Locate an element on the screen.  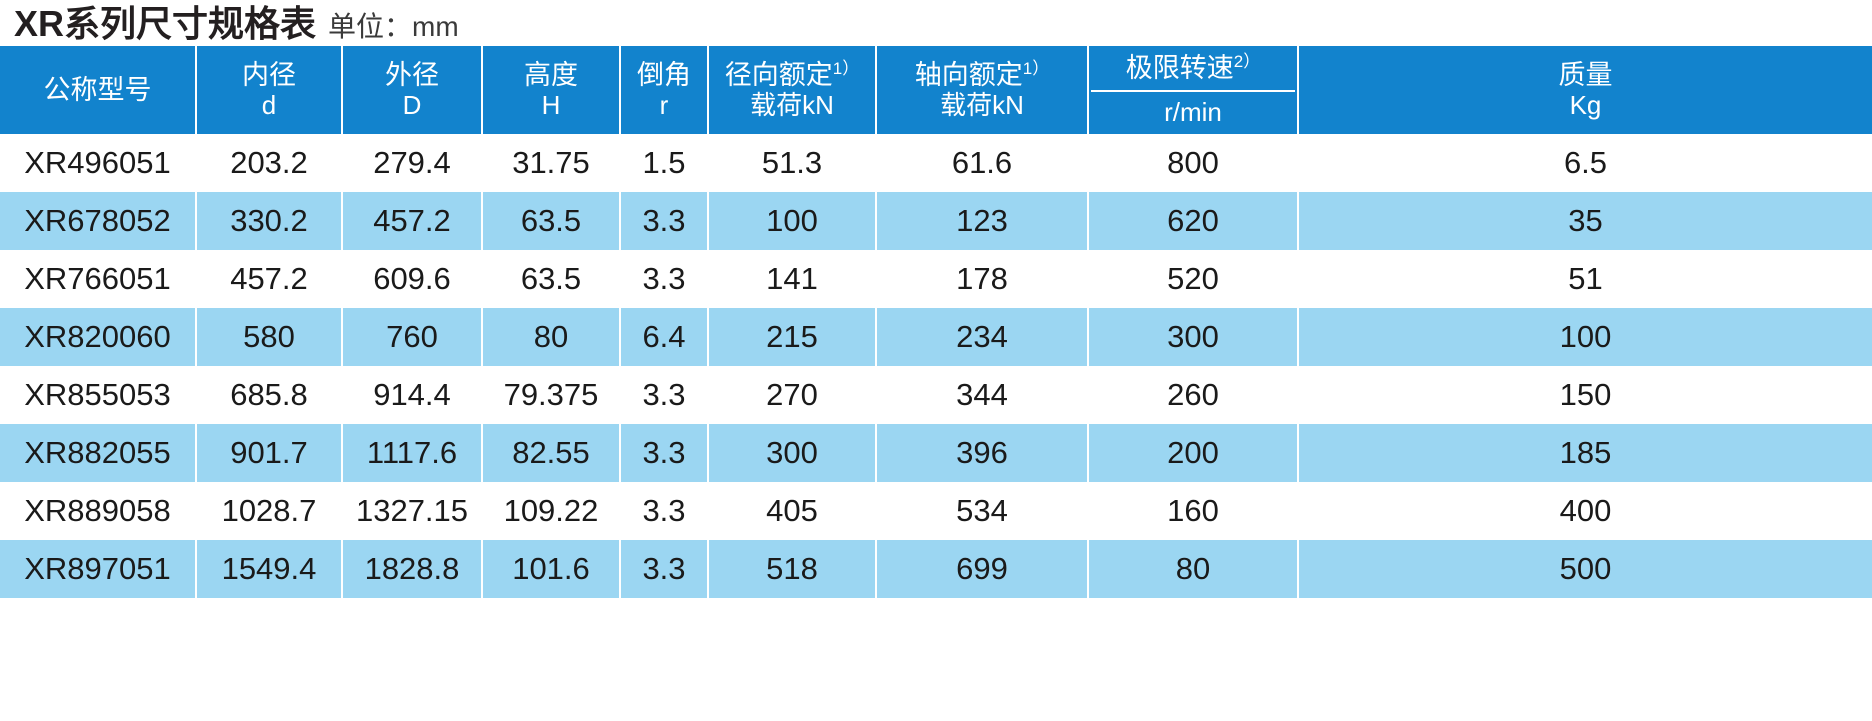
cell-D: 279.4 is located at coordinates (412, 163).